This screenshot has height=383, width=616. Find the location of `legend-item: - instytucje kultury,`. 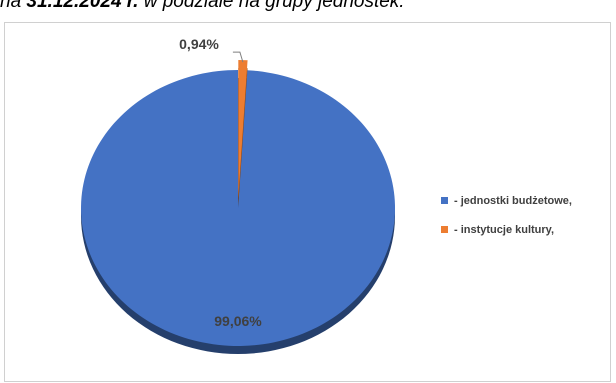

legend-item: - instytucje kultury, is located at coordinates (506, 229).